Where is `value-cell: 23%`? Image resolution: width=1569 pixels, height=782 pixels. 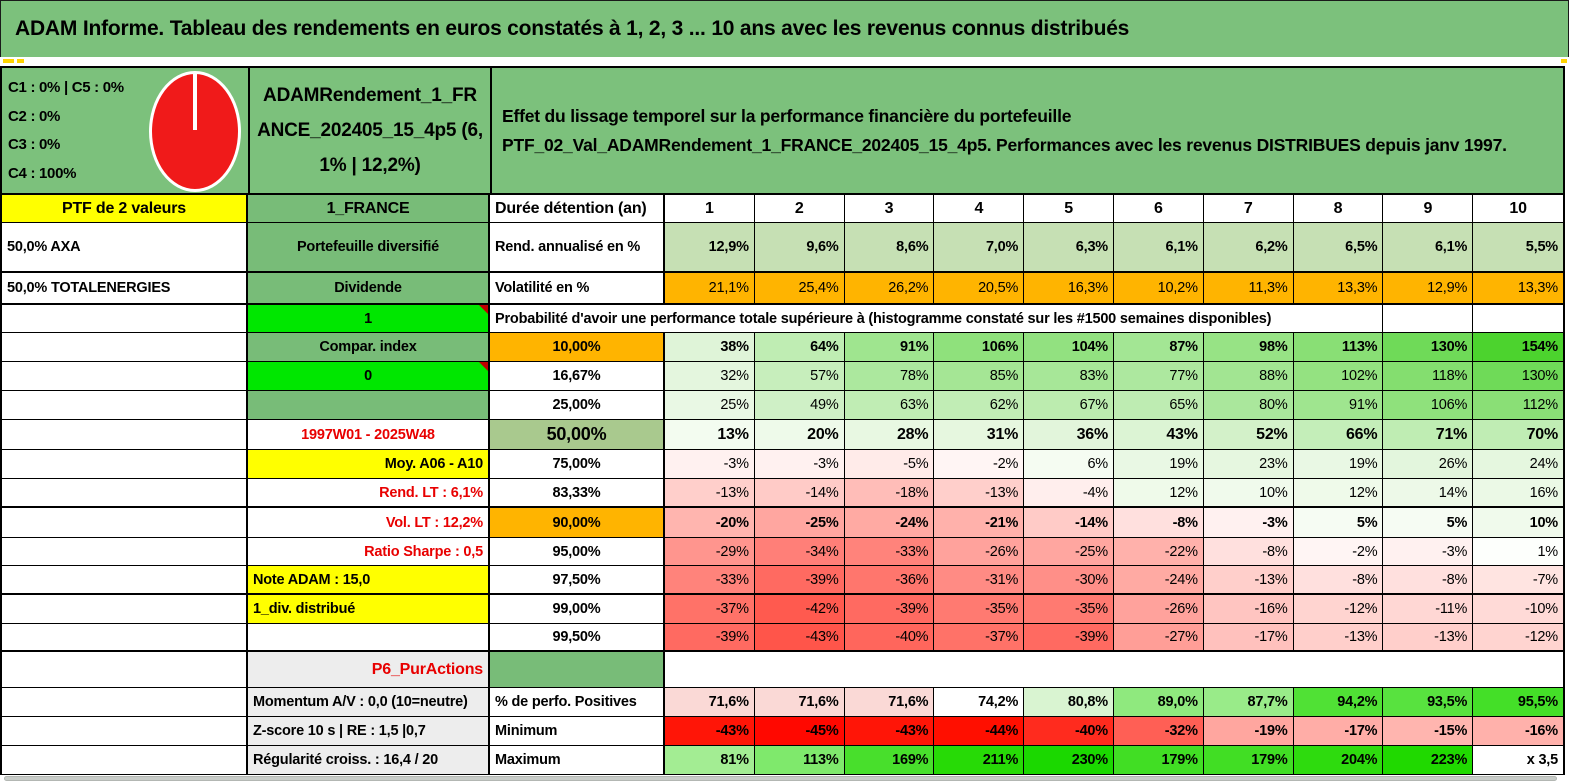 value-cell: 23% is located at coordinates (1248, 464).